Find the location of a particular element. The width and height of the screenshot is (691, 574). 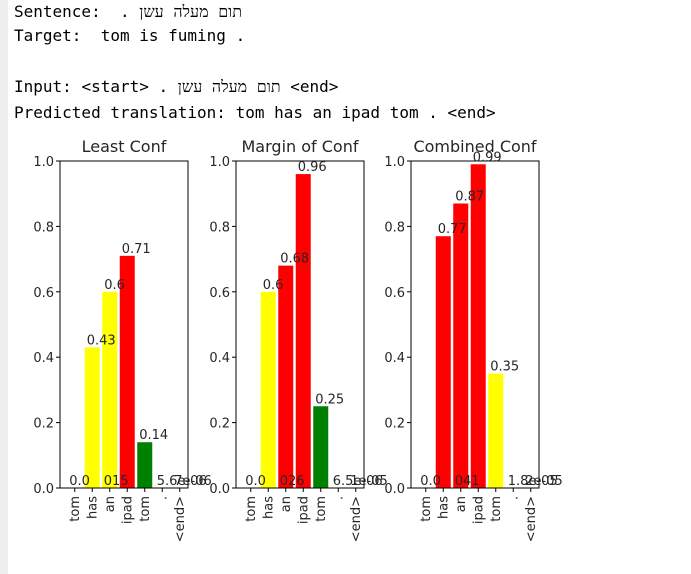

data-label: 0.43 is located at coordinates (101, 340).